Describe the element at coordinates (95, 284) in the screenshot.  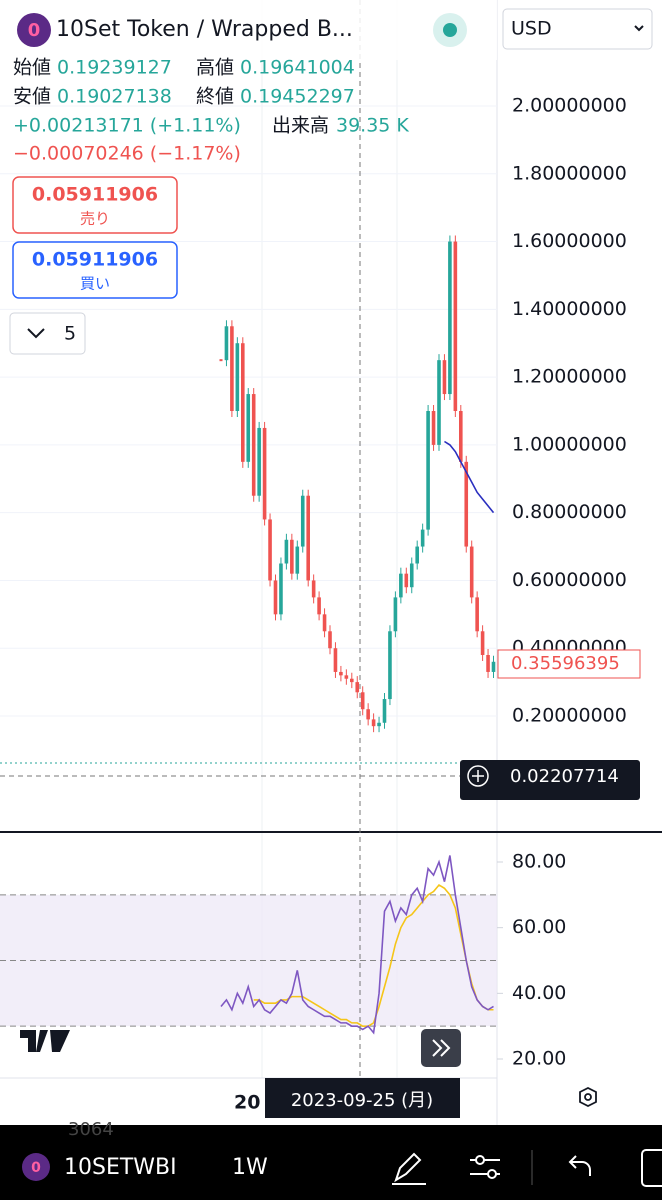
I see `buy-label: 買い` at that location.